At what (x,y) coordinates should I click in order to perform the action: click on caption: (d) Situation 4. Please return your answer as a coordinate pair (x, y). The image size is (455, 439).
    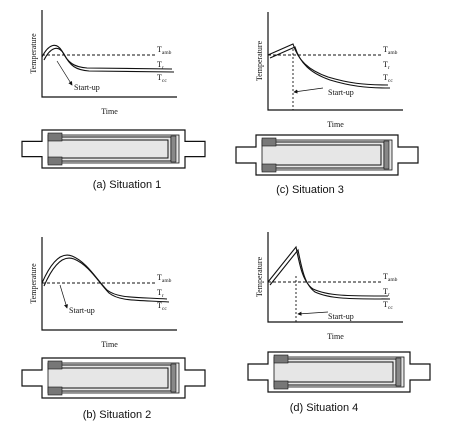
    Looking at the image, I should click on (324, 408).